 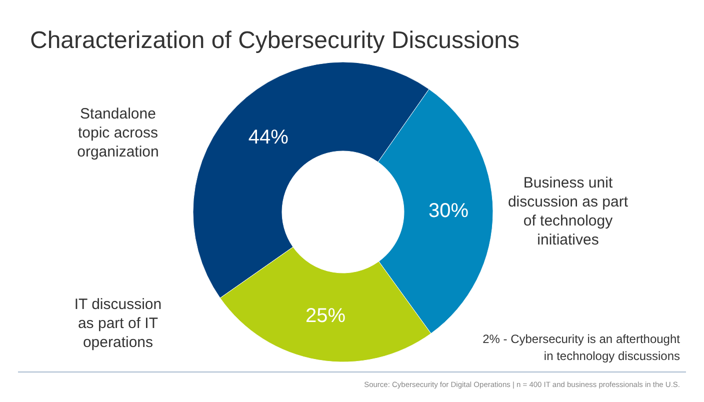 What do you see at coordinates (448, 211) in the screenshot?
I see `data-label: 30%` at bounding box center [448, 211].